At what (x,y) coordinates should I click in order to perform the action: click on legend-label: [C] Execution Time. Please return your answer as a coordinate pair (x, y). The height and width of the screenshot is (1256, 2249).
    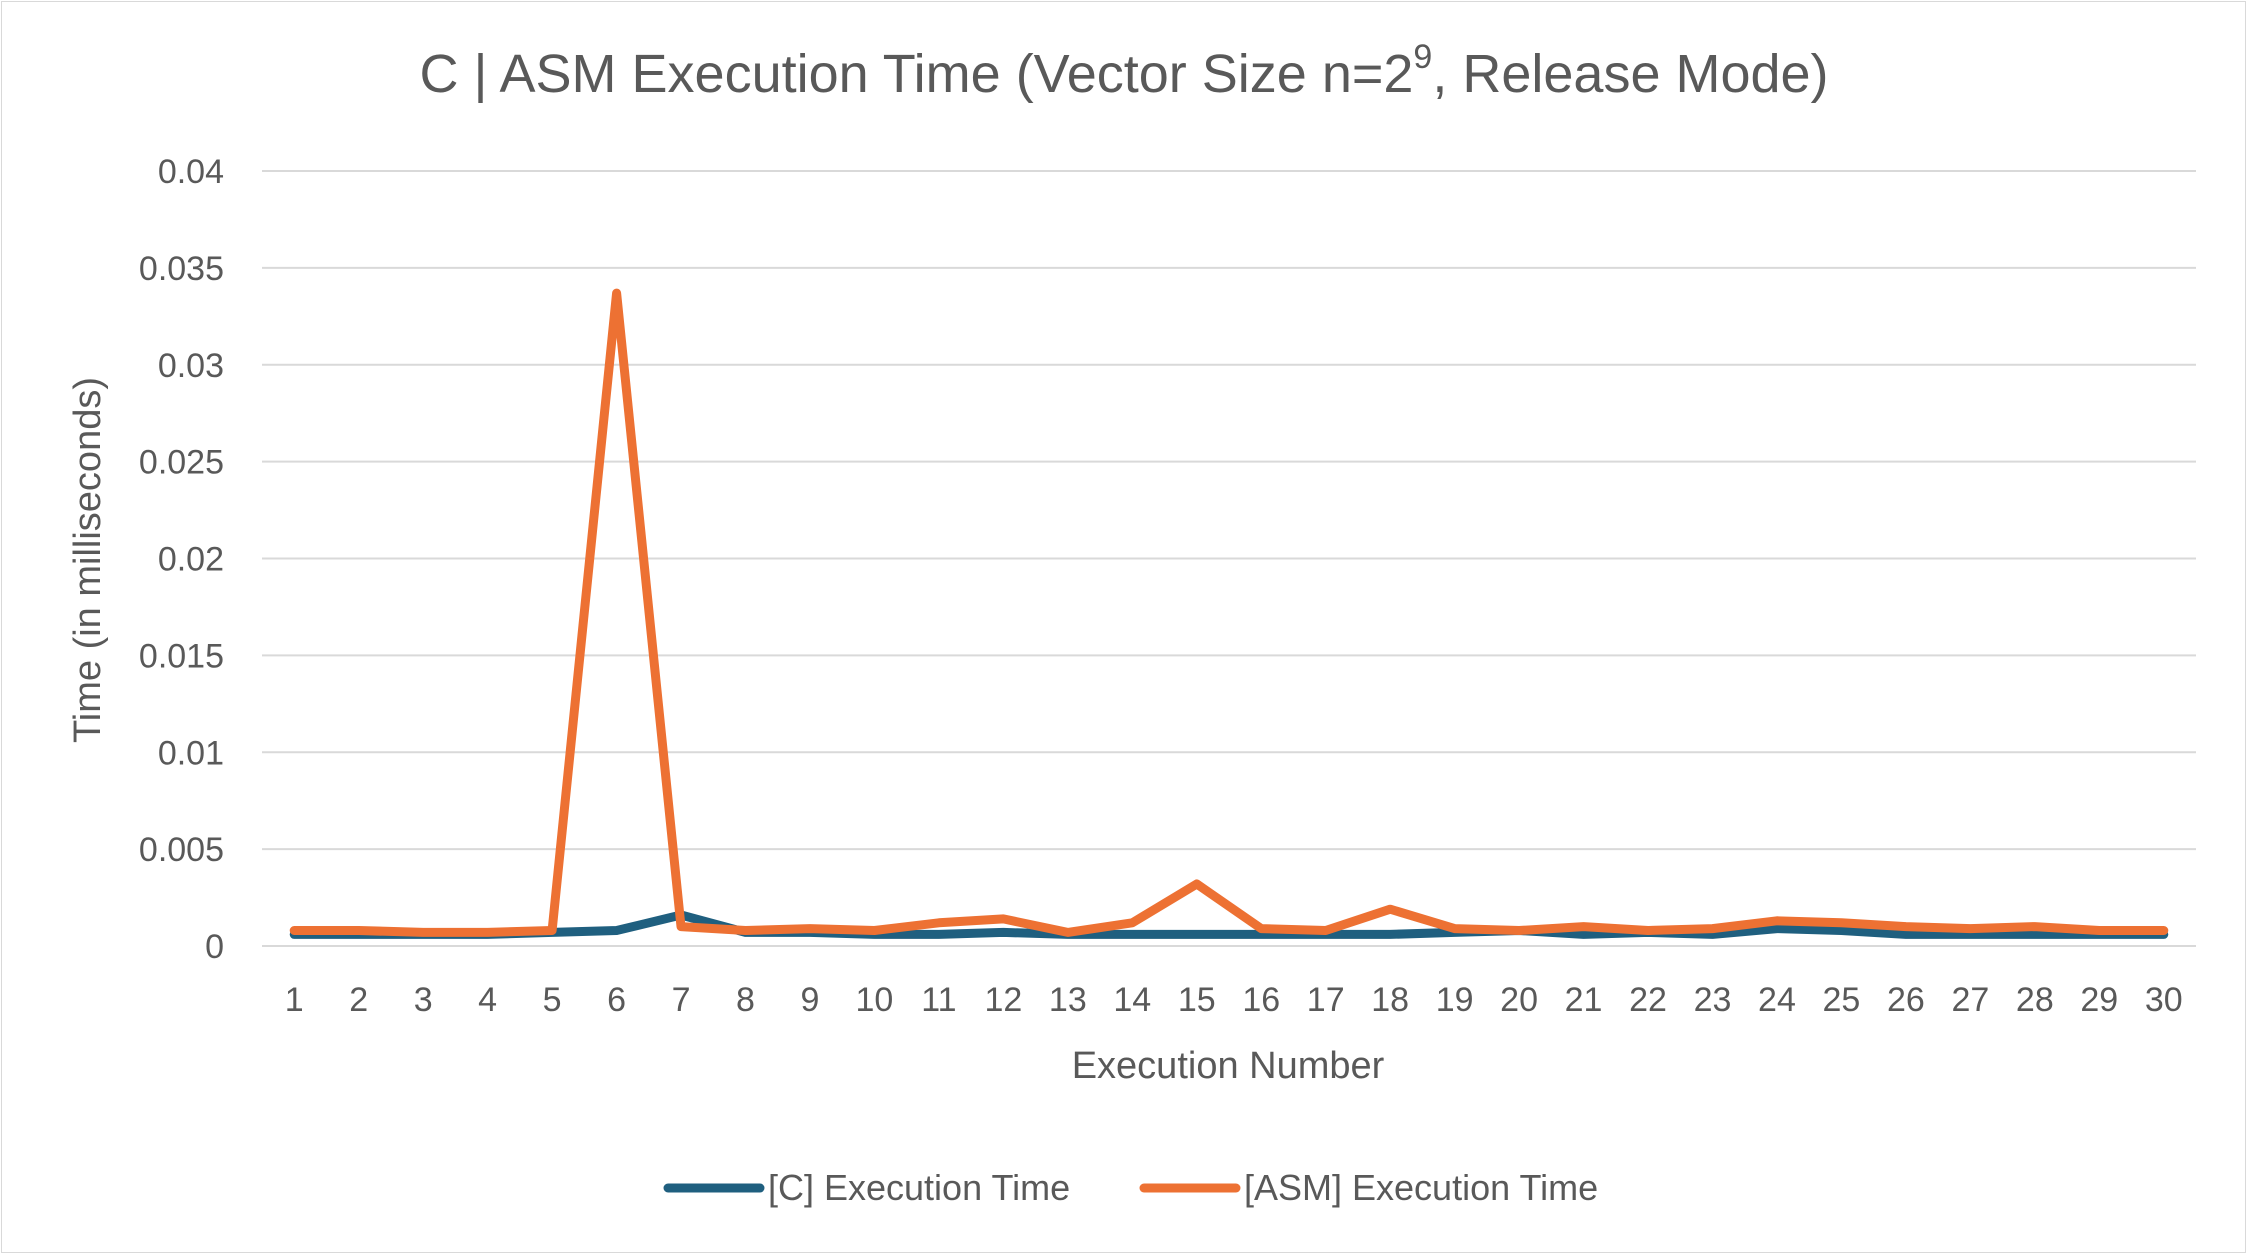
    Looking at the image, I should click on (919, 1187).